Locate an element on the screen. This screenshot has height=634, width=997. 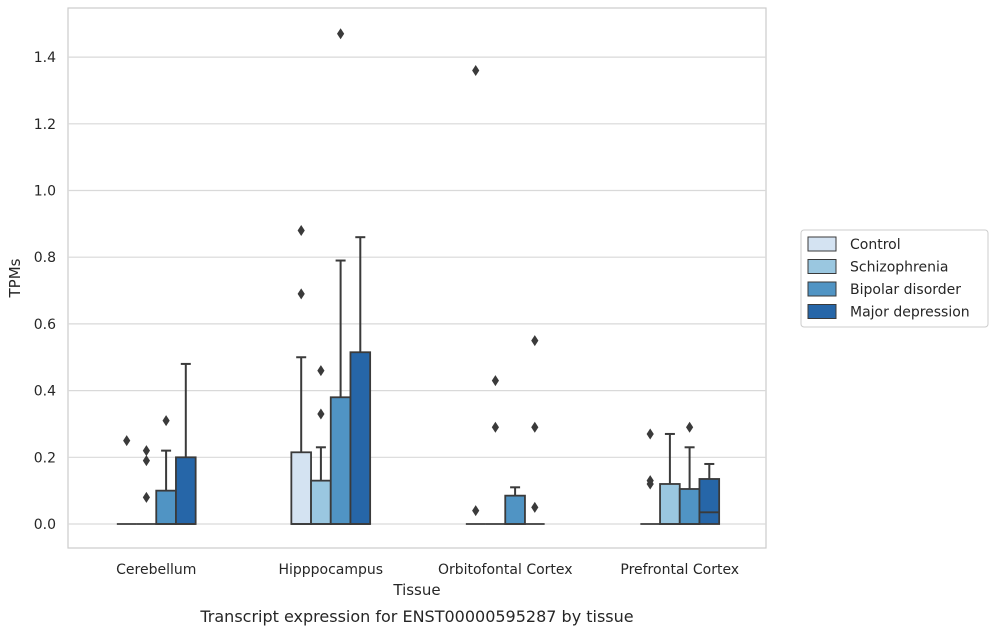
y-tick-label: 0.6 is located at coordinates (45, 325).